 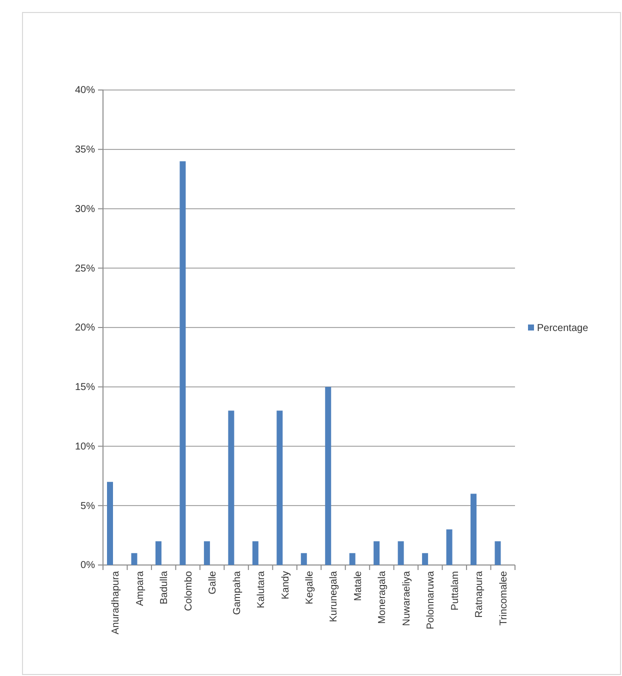 I want to click on y-tick-label: 15%, so click(x=85, y=388).